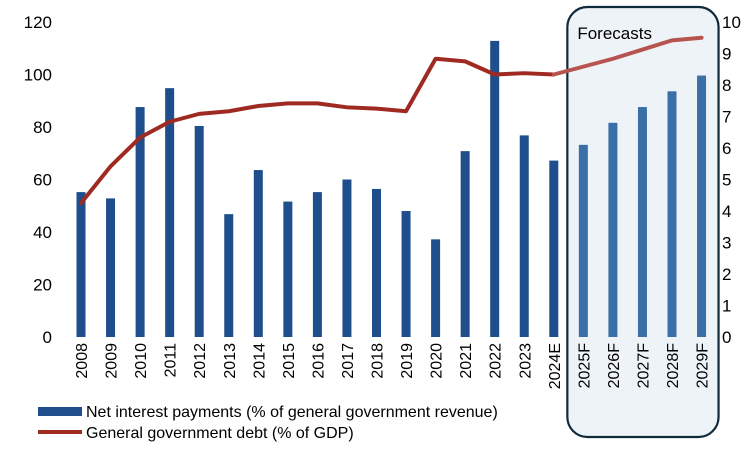  What do you see at coordinates (47, 337) in the screenshot?
I see `left-tick-0: 0` at bounding box center [47, 337].